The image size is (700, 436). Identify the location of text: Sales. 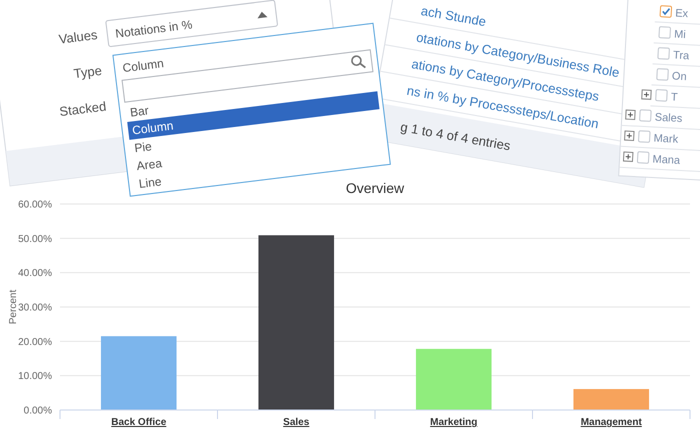
(669, 119).